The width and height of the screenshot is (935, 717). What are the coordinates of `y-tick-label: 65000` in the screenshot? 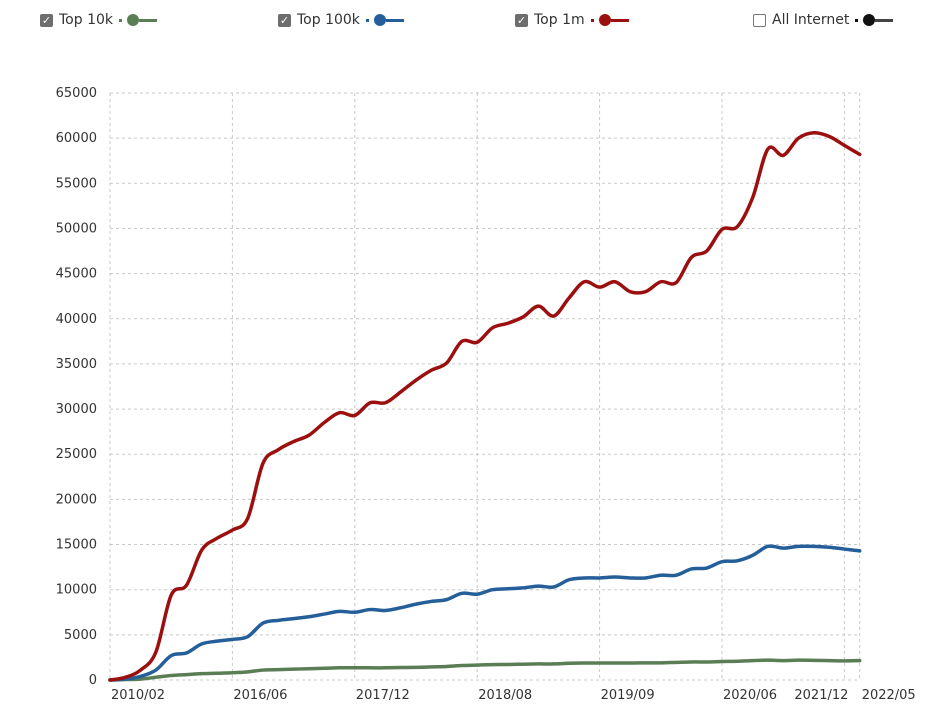 It's located at (76, 93).